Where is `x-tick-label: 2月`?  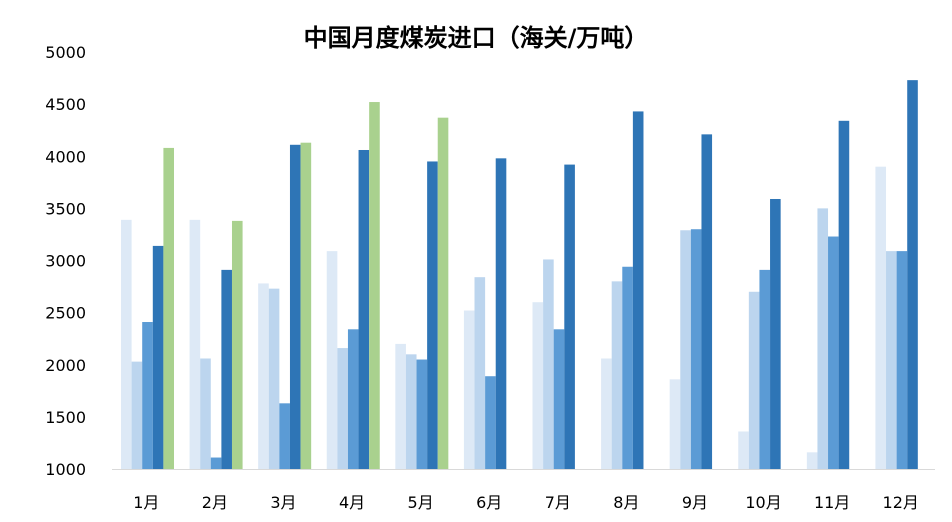
x-tick-label: 2月 is located at coordinates (215, 502).